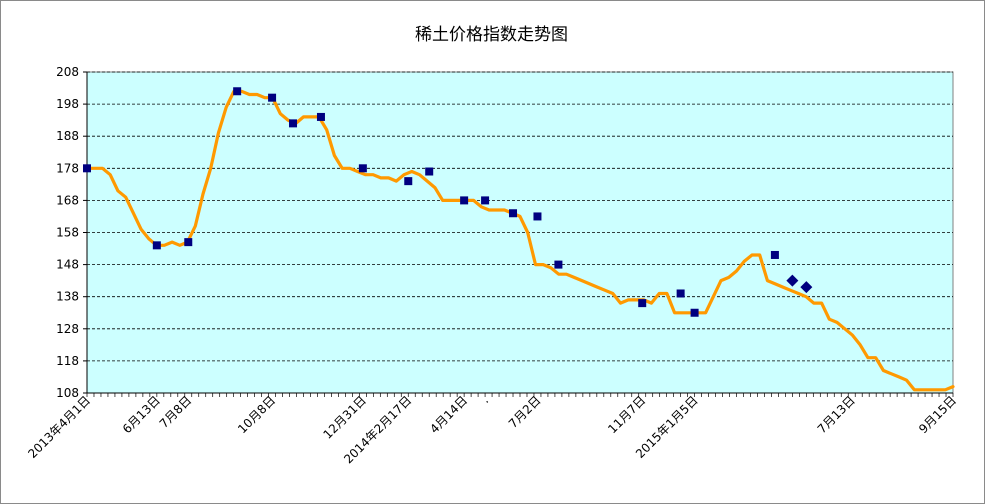 This screenshot has width=985, height=504. Describe the element at coordinates (59, 427) in the screenshot. I see `x-tick-label: 2013年4月1日` at that location.